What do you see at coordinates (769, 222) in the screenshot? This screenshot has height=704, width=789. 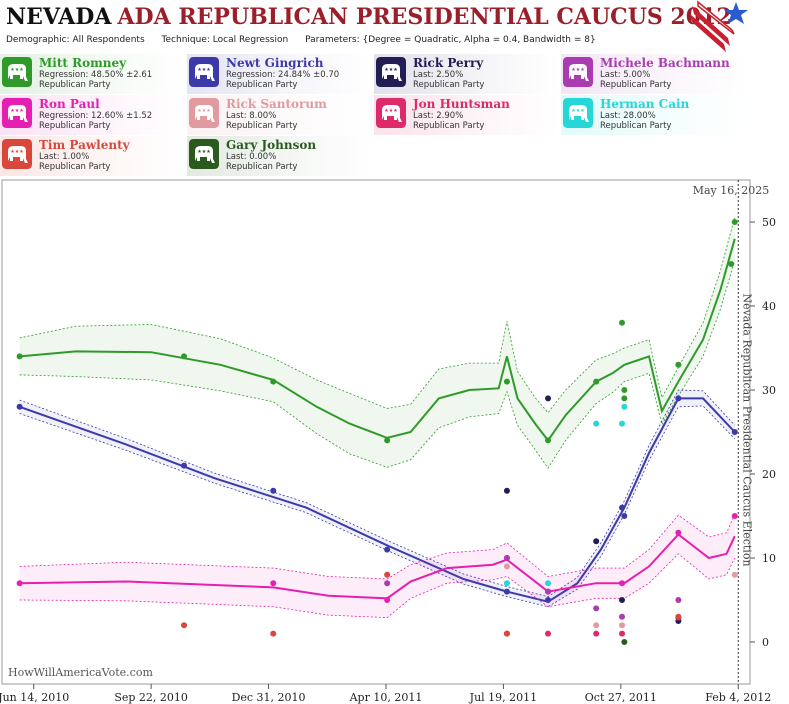 I see `y-tick-label: 50` at bounding box center [769, 222].